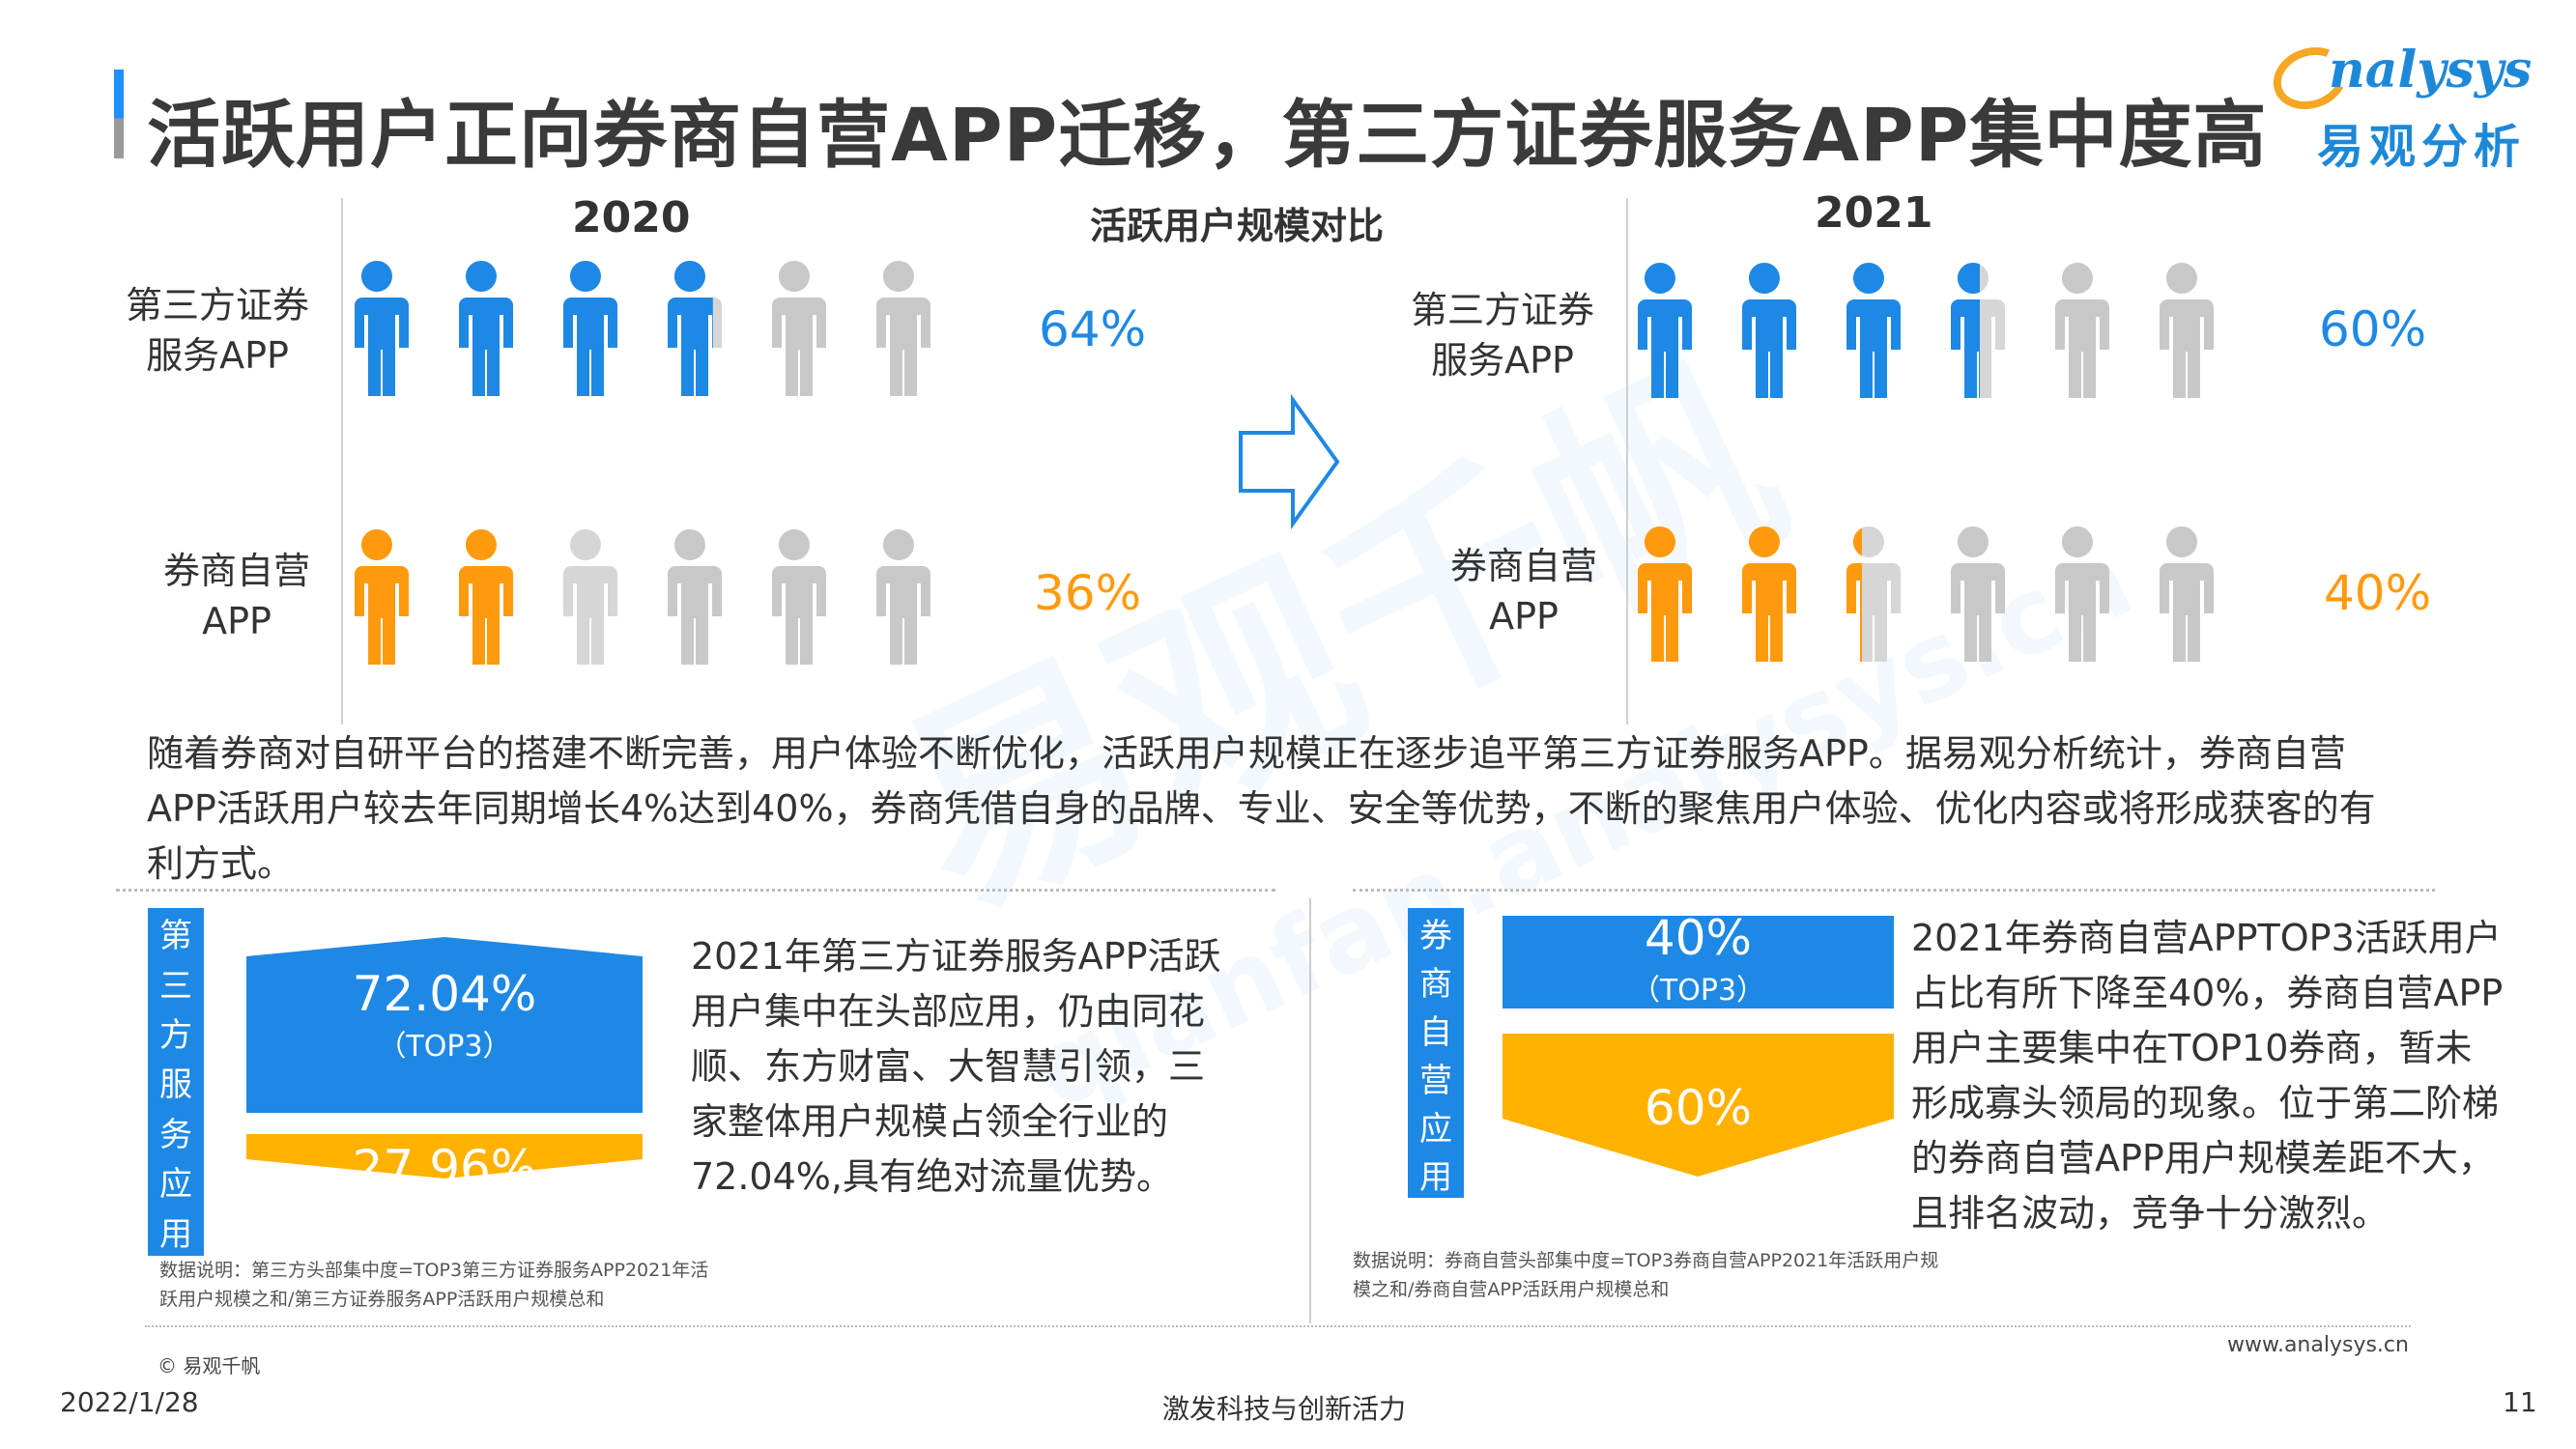  I want to click on label-line: 服务APP, so click(1503, 360).